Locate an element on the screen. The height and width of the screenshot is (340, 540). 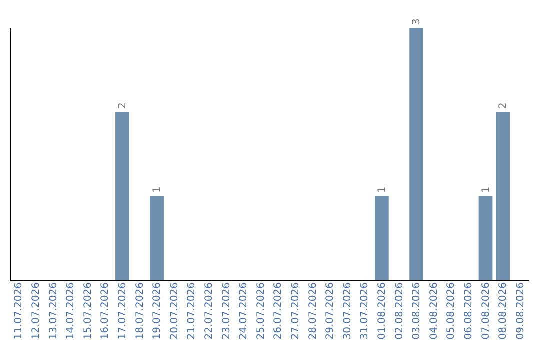
x-tick-label: 08.08.2026 is located at coordinates (504, 311).